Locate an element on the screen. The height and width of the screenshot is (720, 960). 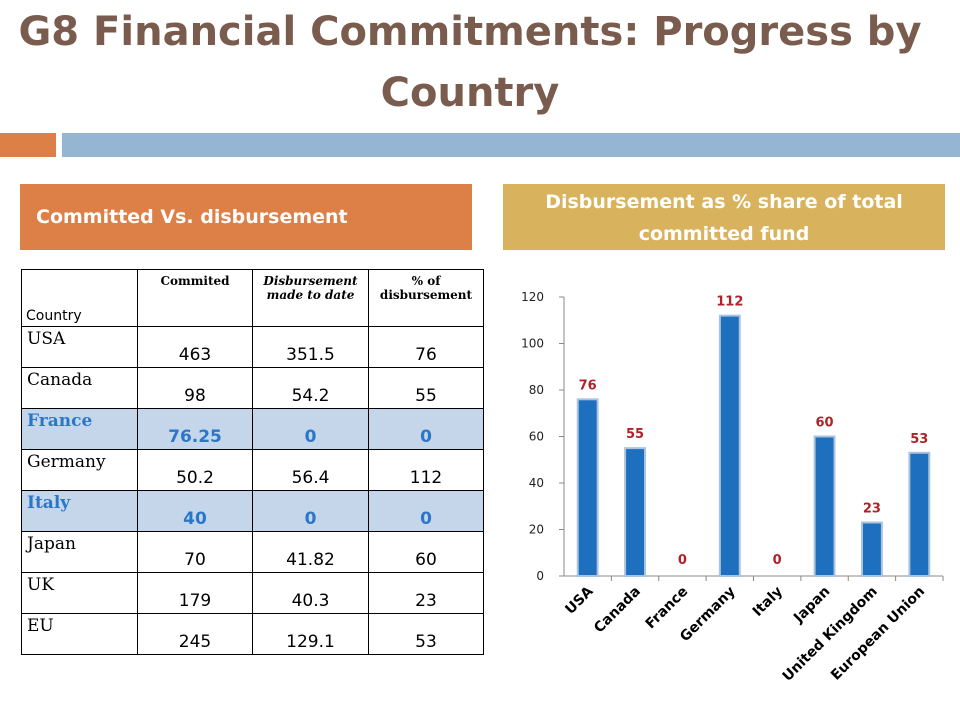
table-row: Italy 40 0 0 is located at coordinates (252, 511).